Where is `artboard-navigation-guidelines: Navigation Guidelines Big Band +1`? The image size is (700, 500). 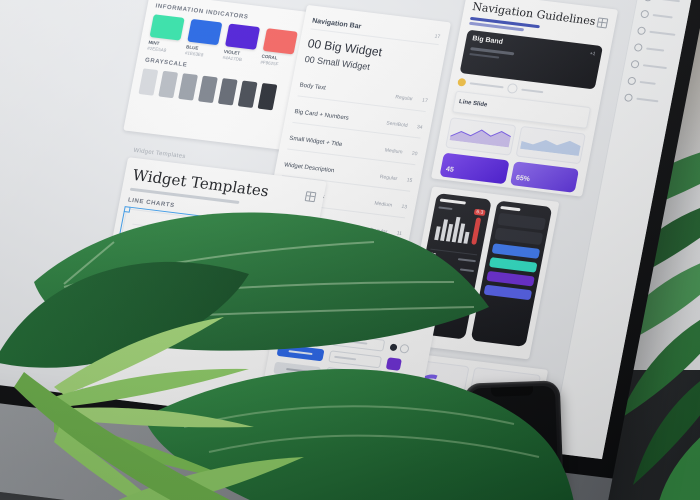
artboard-navigation-guidelines: Navigation Guidelines Big Band +1 is located at coordinates (524, 98).